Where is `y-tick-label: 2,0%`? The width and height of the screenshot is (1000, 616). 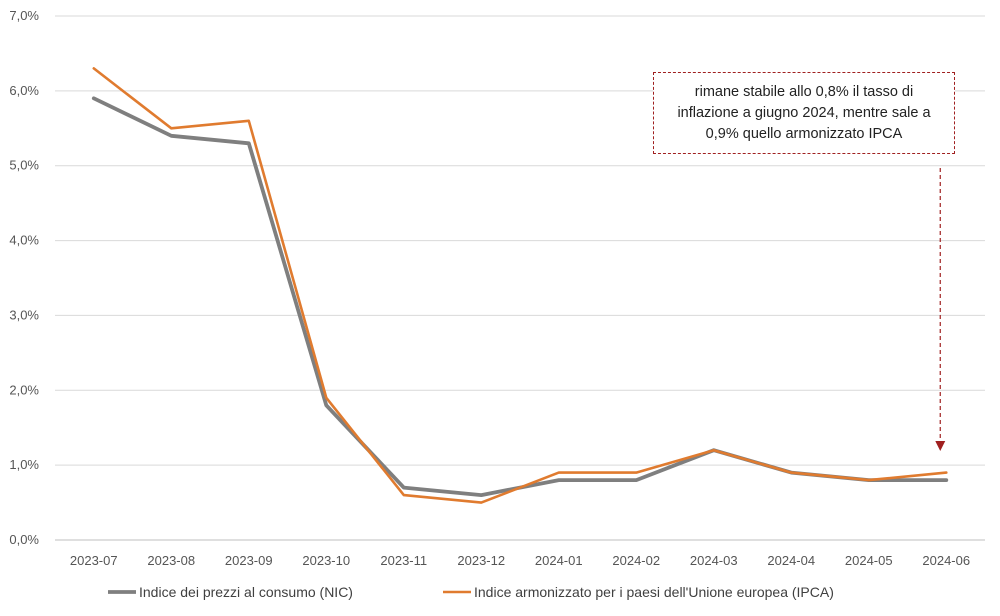 y-tick-label: 2,0% is located at coordinates (24, 389).